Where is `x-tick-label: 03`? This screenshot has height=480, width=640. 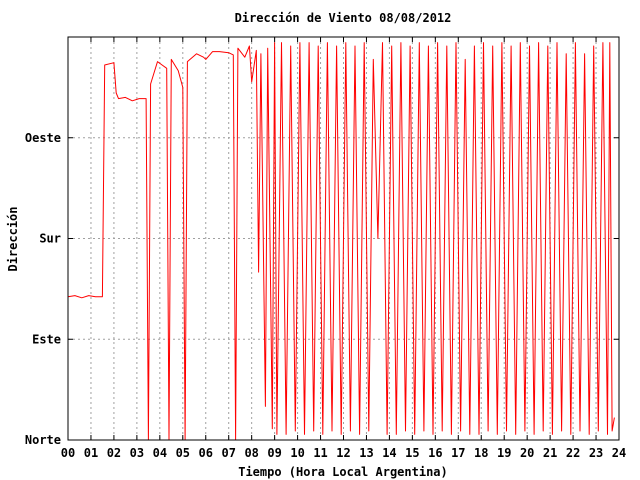
x-tick-label: 03 is located at coordinates (137, 453).